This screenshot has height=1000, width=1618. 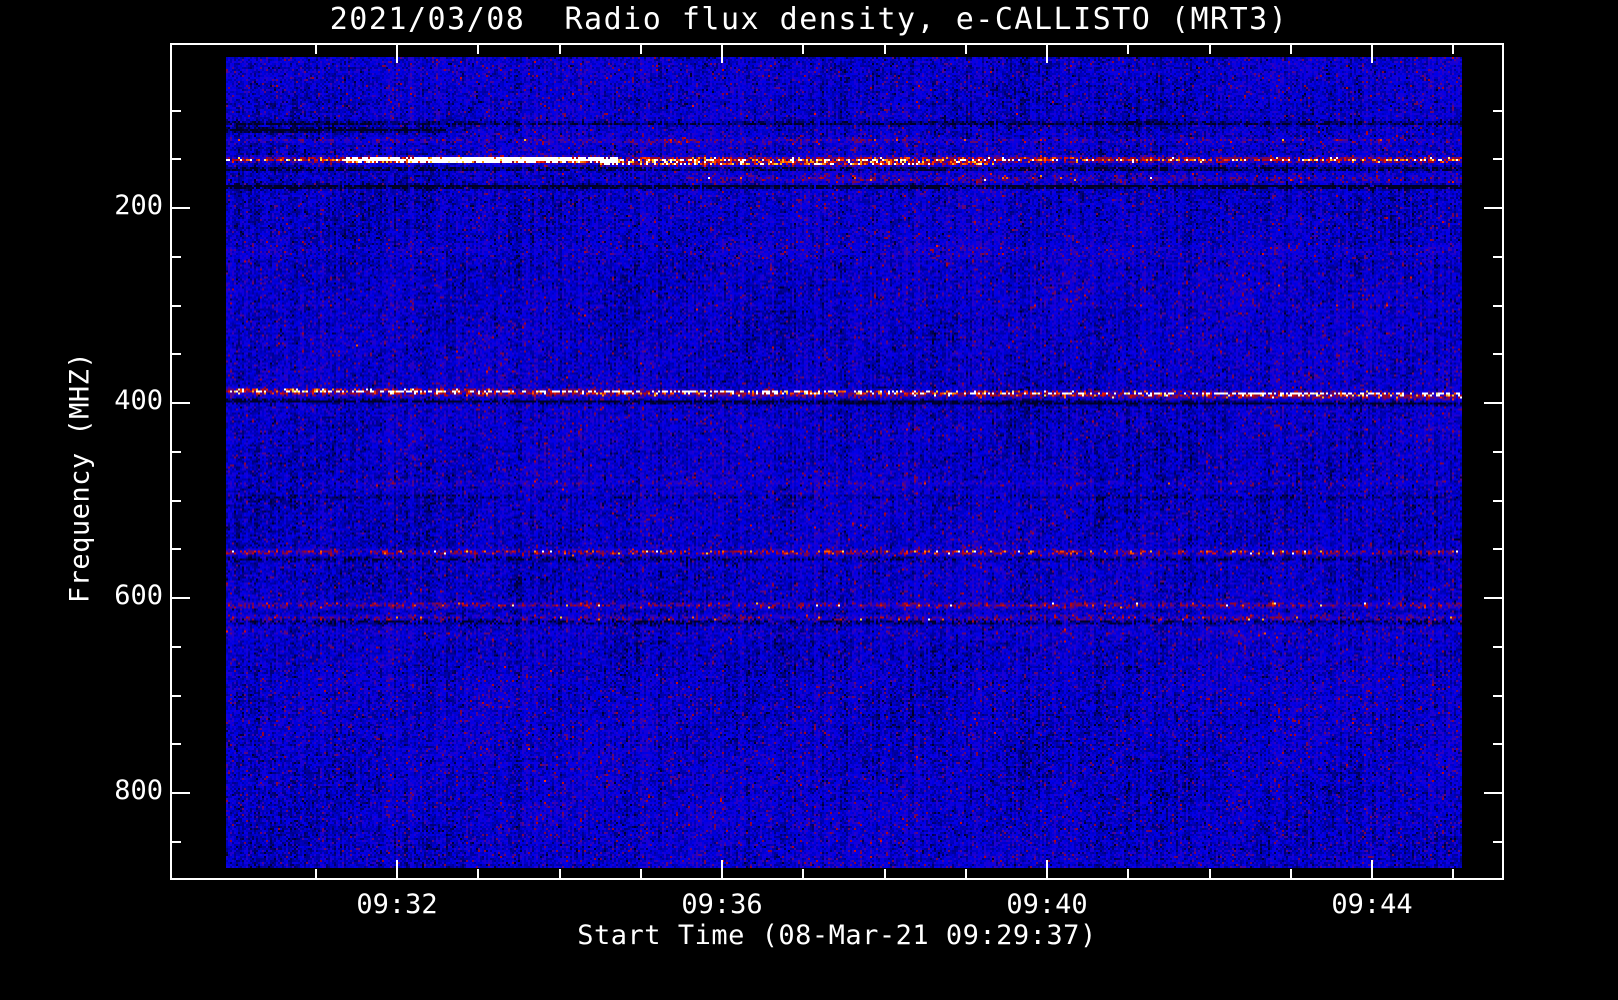 I want to click on x-tick-label-09-36: 09:36, so click(x=722, y=904).